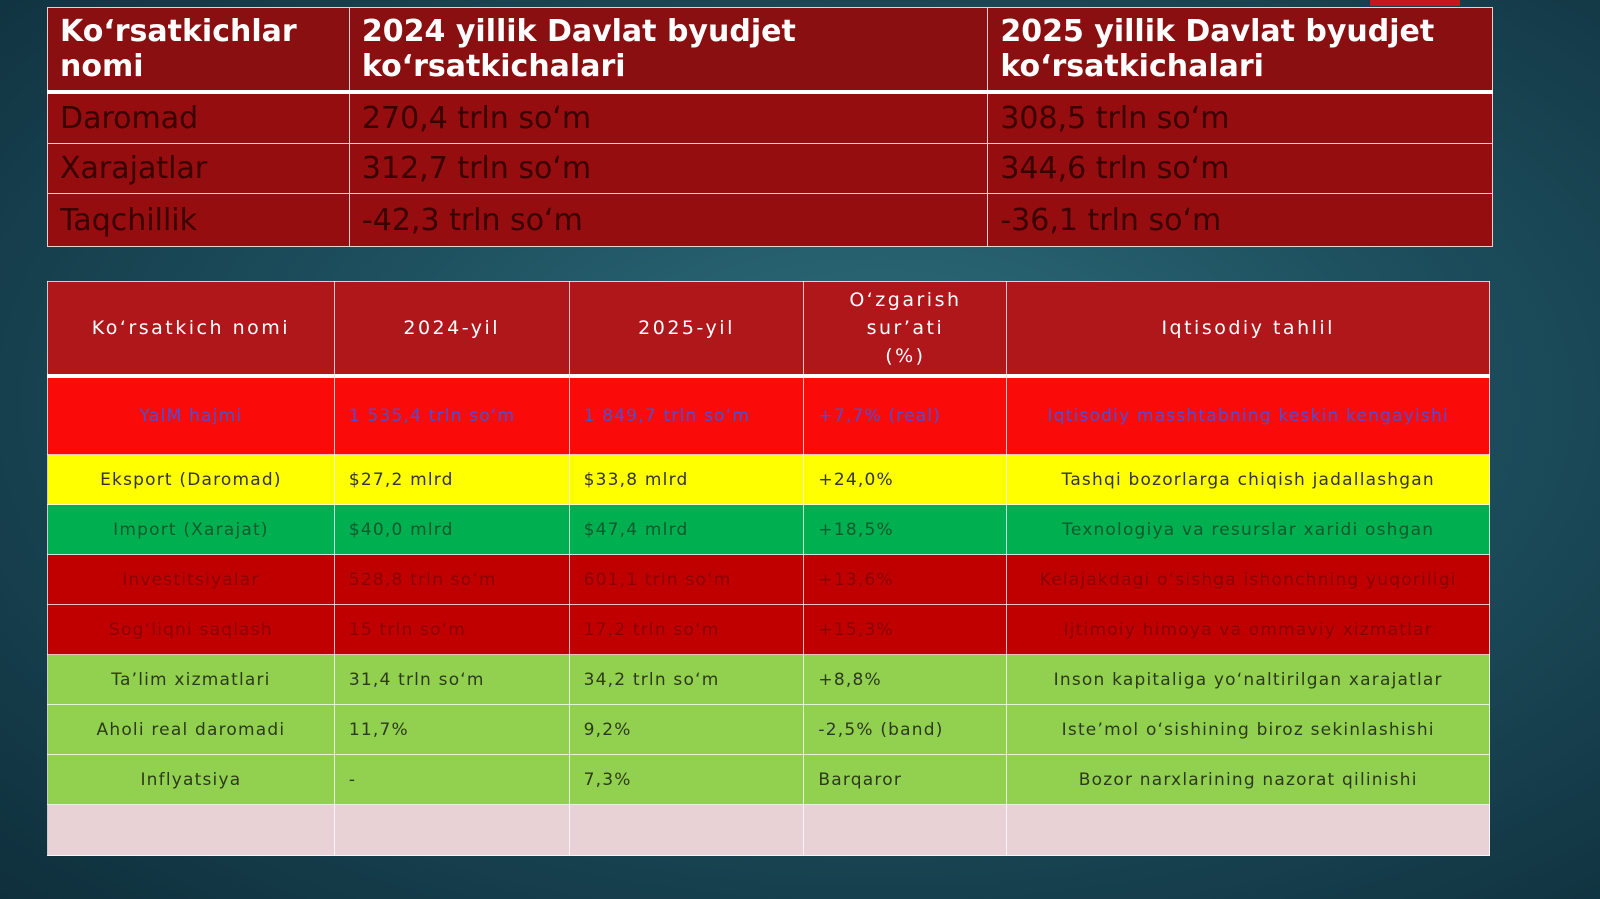  What do you see at coordinates (1248, 479) in the screenshot?
I see `cell: Tashqi bozorlarga chiqish jadallashgan` at bounding box center [1248, 479].